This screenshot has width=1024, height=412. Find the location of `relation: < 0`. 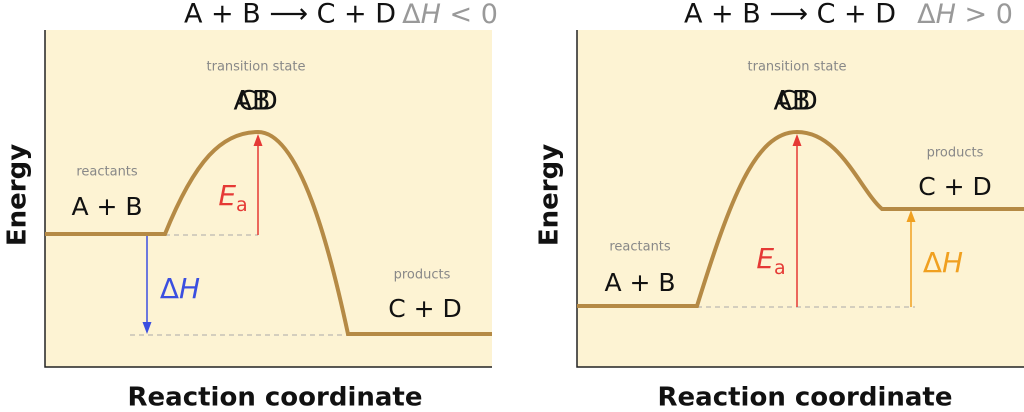

relation: < 0 is located at coordinates (469, 15).